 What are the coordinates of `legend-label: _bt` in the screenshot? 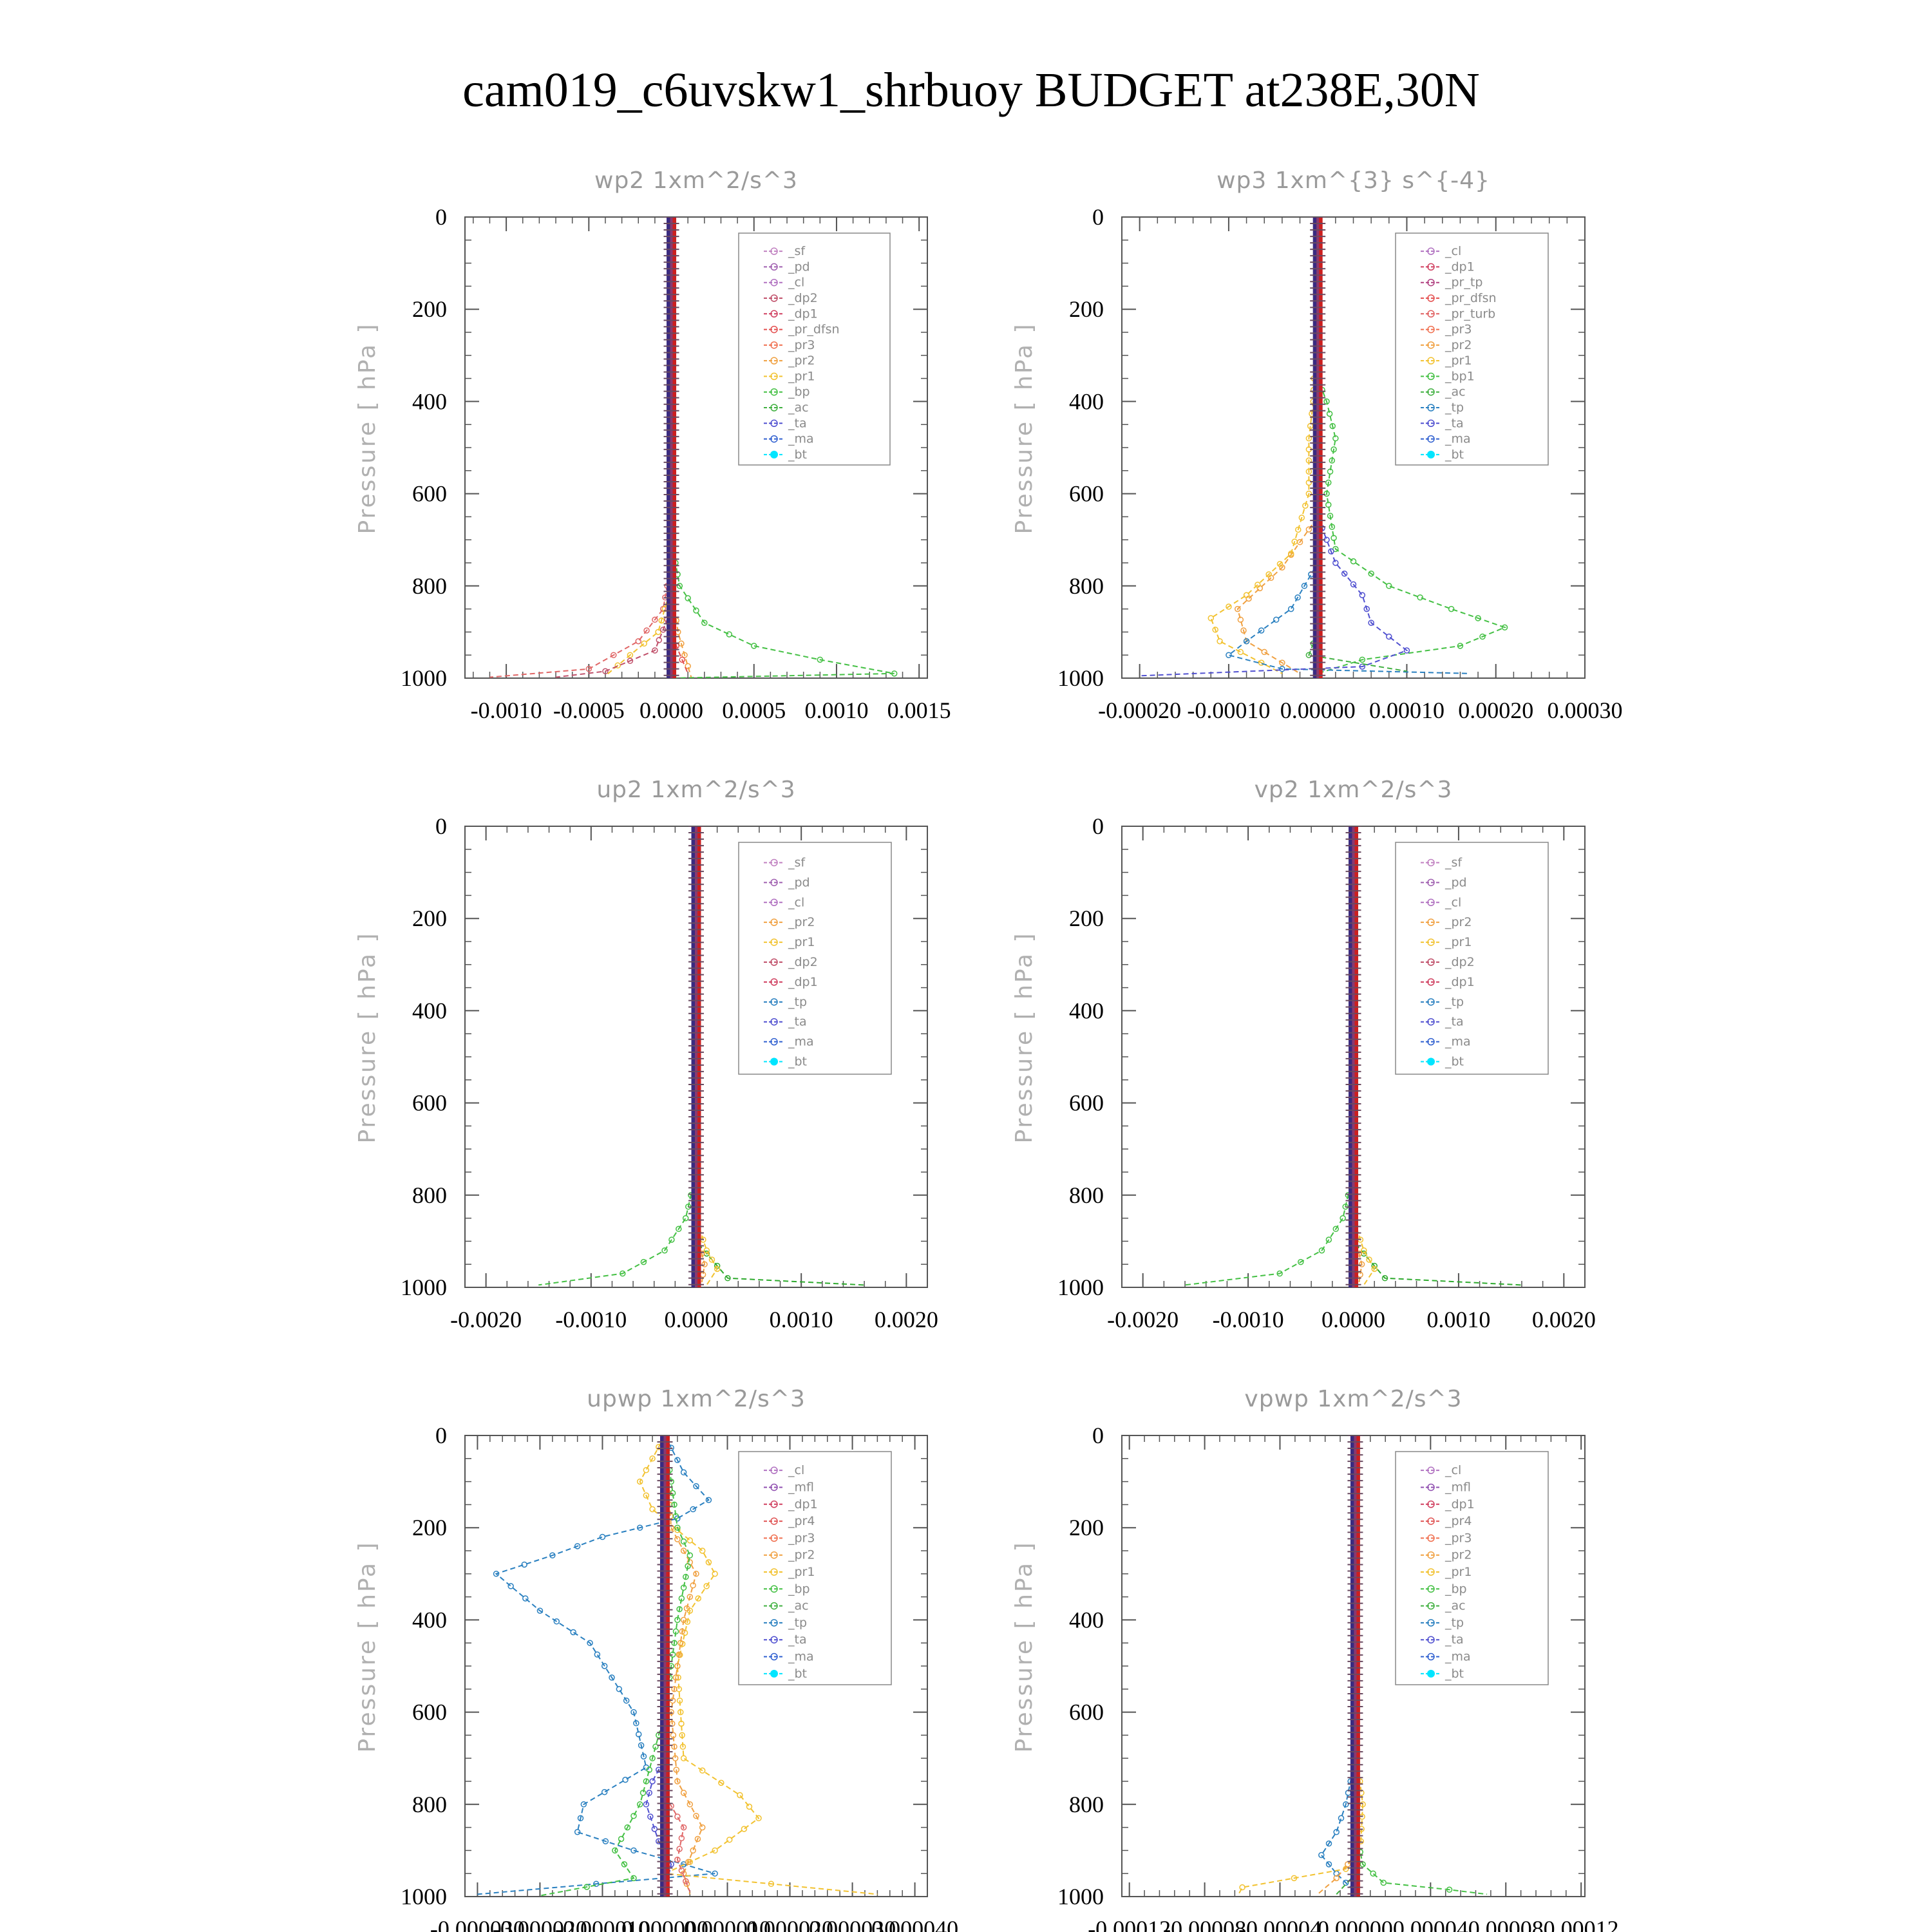 It's located at (797, 1062).